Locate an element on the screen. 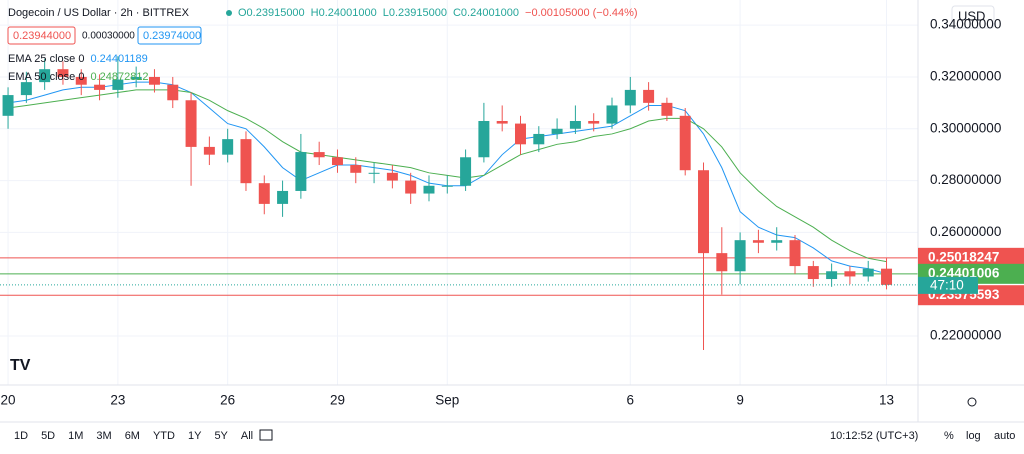 This screenshot has height=454, width=1024. legend-value: 0.24401189 is located at coordinates (118, 59).